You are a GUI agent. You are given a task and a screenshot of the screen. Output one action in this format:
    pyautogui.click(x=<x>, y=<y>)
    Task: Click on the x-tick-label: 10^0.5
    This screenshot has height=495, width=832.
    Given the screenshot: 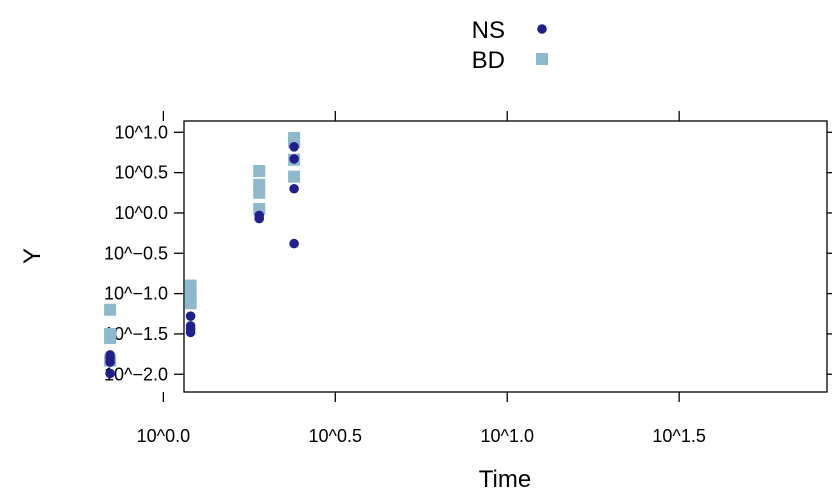 What is the action you would take?
    pyautogui.click(x=336, y=436)
    